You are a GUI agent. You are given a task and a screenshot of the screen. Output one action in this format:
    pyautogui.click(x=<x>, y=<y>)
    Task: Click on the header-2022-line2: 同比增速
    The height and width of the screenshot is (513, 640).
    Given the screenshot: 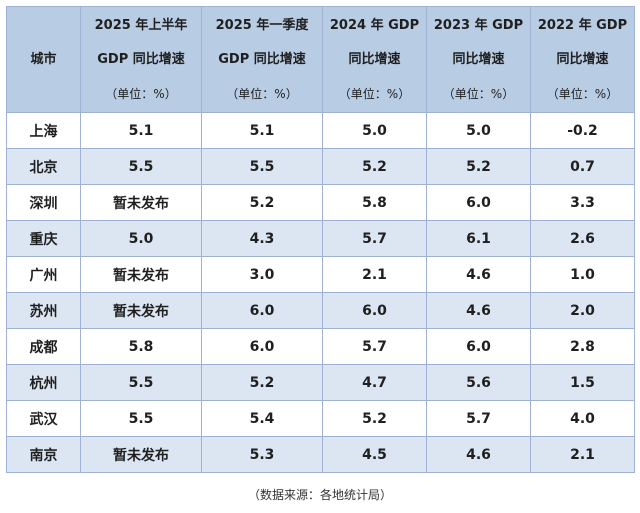 What is the action you would take?
    pyautogui.click(x=582, y=59)
    